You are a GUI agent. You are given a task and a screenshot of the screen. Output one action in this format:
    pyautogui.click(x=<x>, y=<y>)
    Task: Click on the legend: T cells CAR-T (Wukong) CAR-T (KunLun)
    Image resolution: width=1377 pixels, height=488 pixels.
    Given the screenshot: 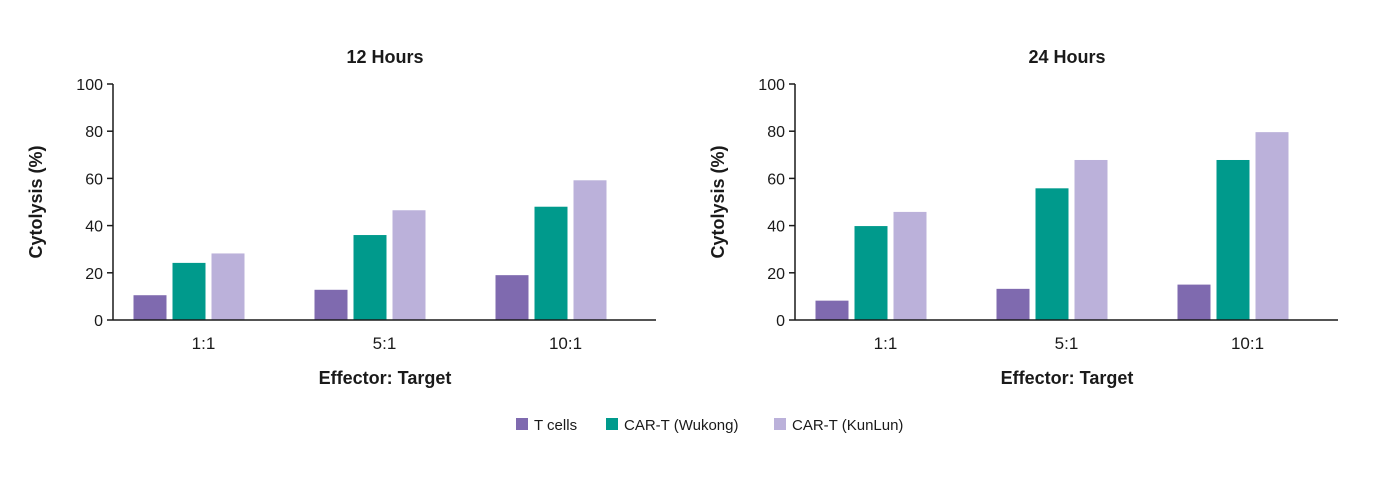 What is the action you would take?
    pyautogui.click(x=709, y=425)
    